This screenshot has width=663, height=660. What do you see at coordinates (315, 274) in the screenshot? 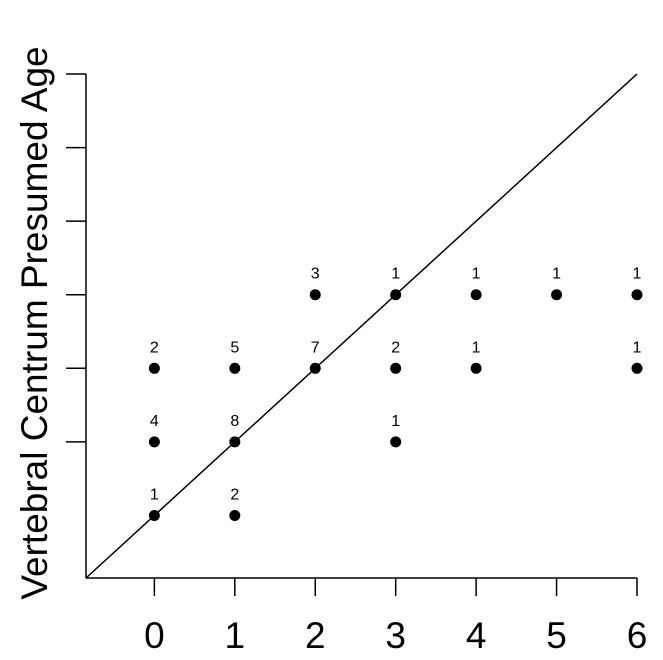
I see `point-count-label: 3` at bounding box center [315, 274].